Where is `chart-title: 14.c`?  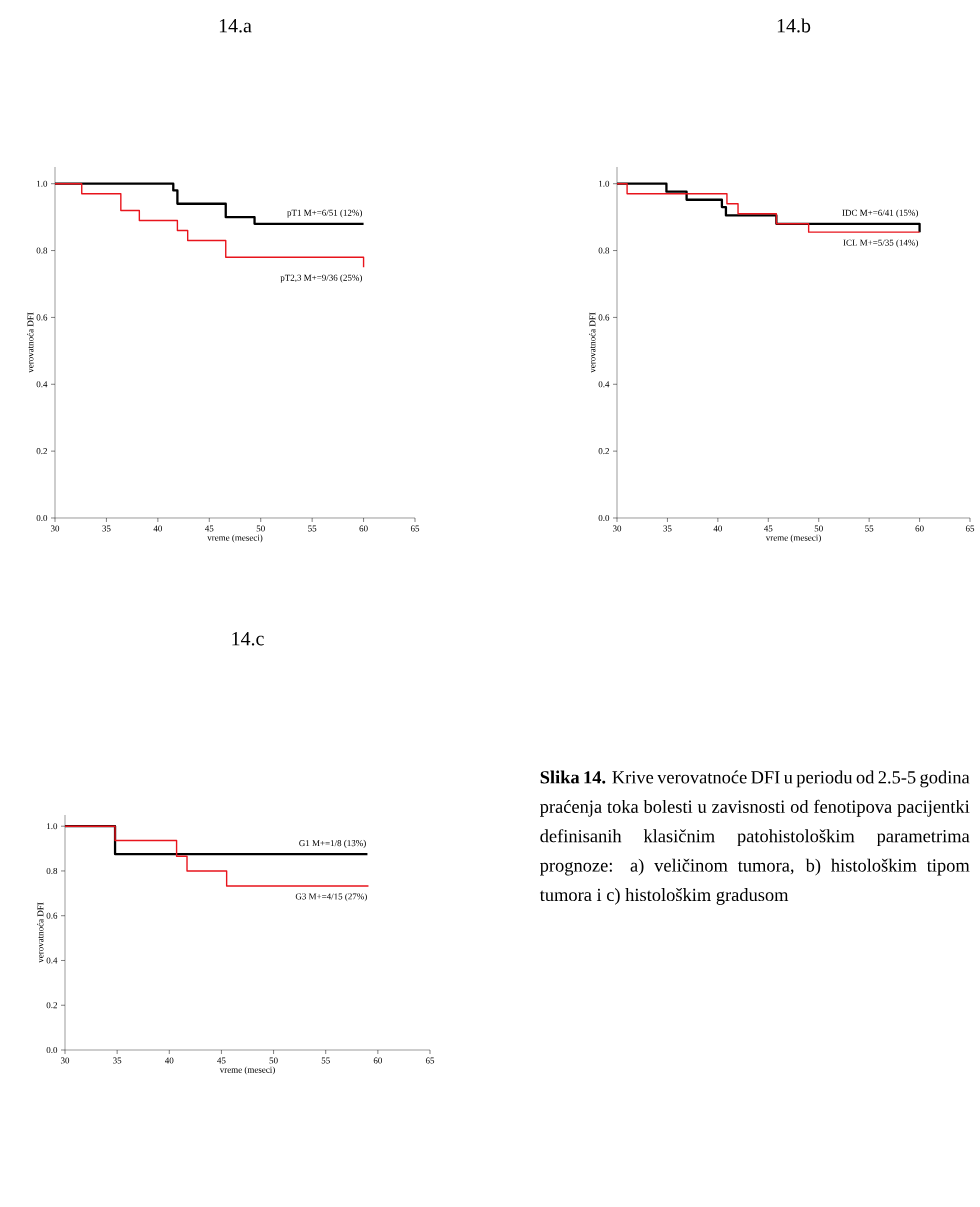 chart-title: 14.c is located at coordinates (248, 639).